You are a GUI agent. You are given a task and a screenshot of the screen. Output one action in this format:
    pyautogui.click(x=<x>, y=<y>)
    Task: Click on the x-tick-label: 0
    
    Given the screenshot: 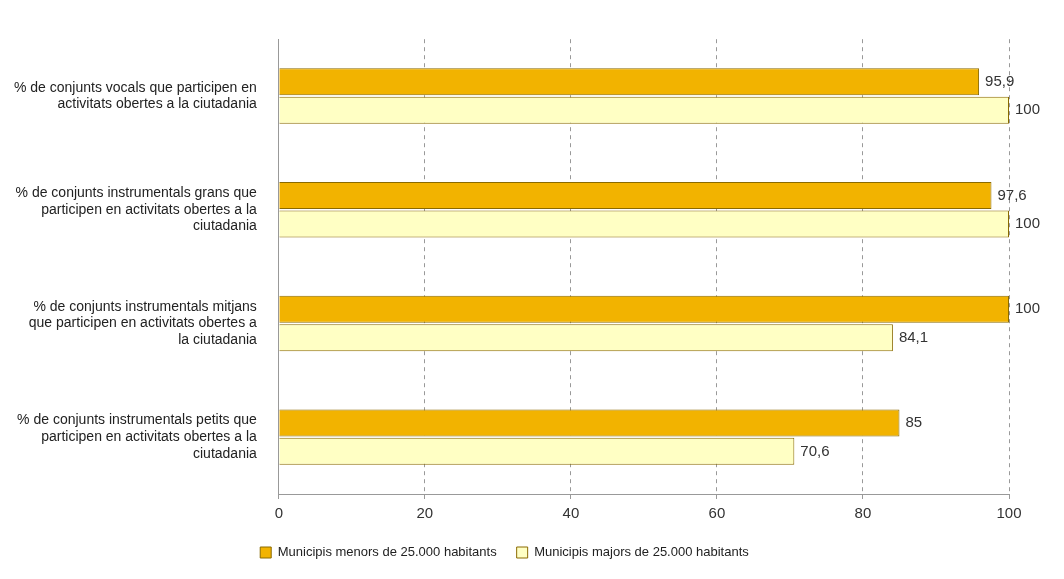 What is the action you would take?
    pyautogui.click(x=278, y=513)
    